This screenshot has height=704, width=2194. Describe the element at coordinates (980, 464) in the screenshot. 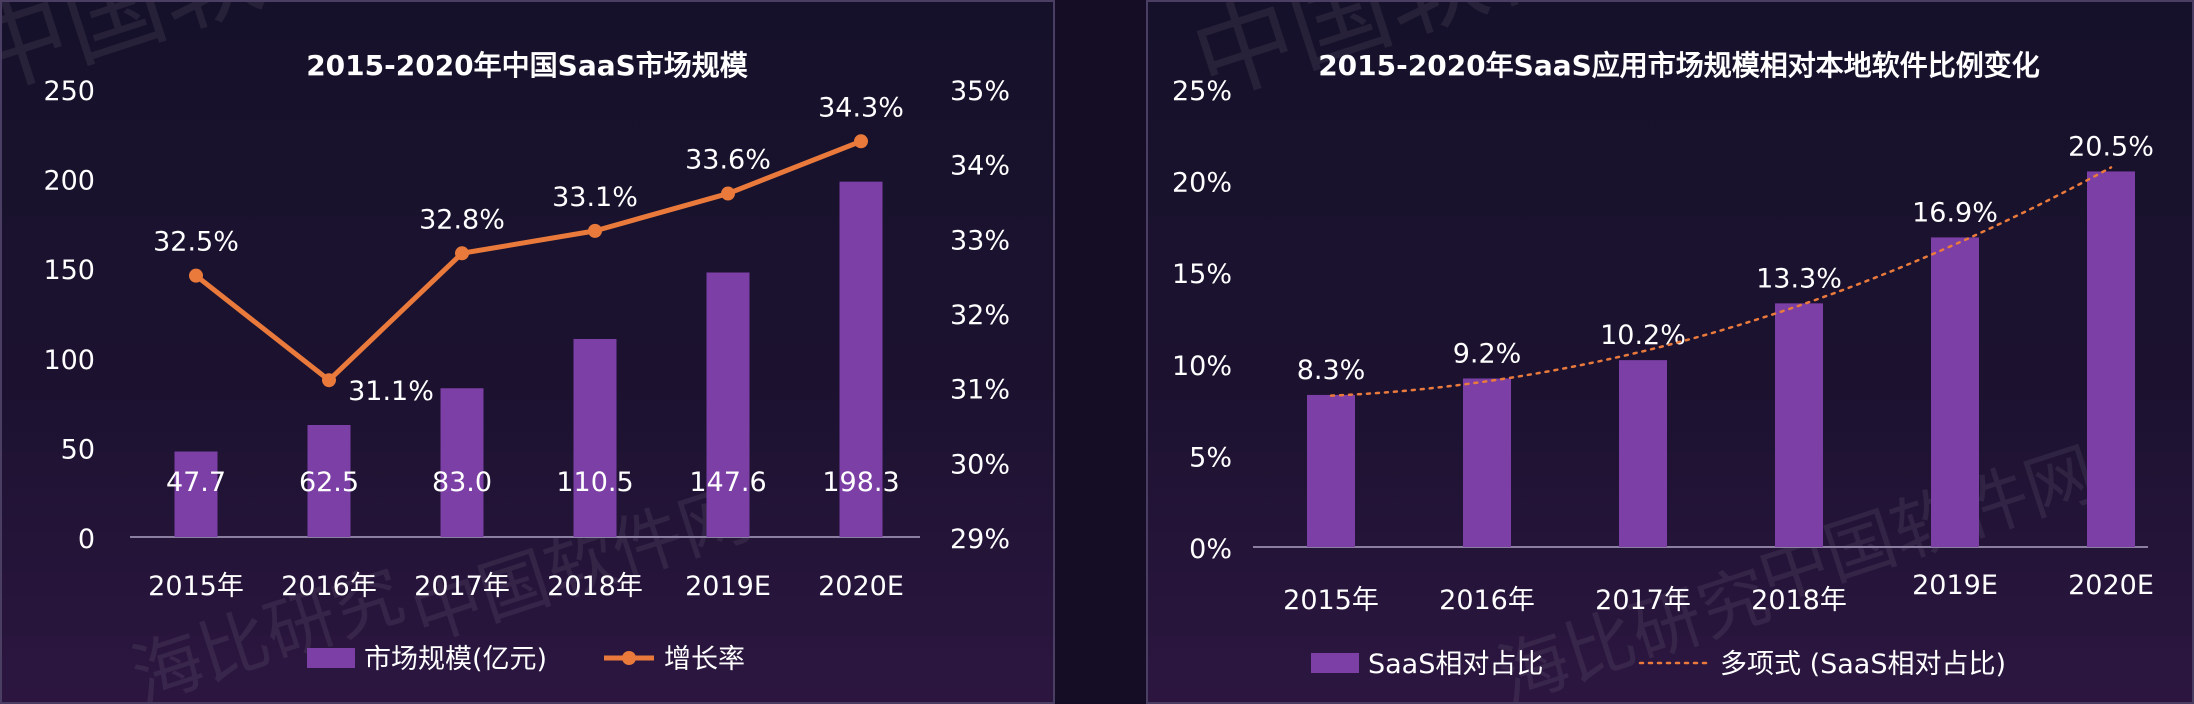

I see `y-right-tick-label: 30%` at that location.